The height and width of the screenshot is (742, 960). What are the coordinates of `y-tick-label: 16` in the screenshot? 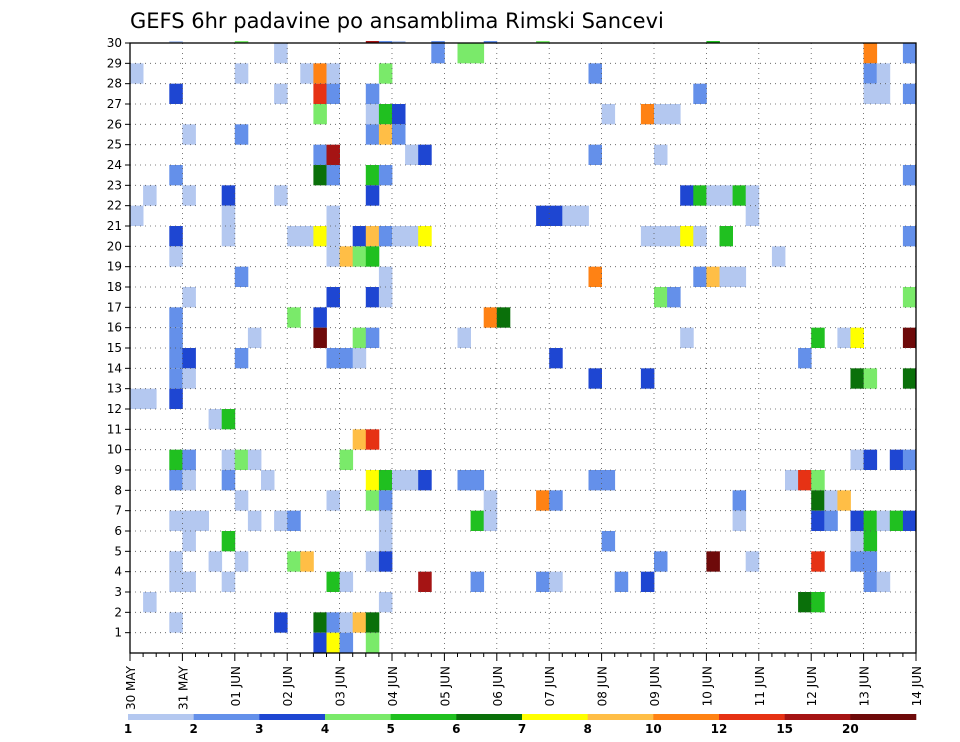 It's located at (114, 328).